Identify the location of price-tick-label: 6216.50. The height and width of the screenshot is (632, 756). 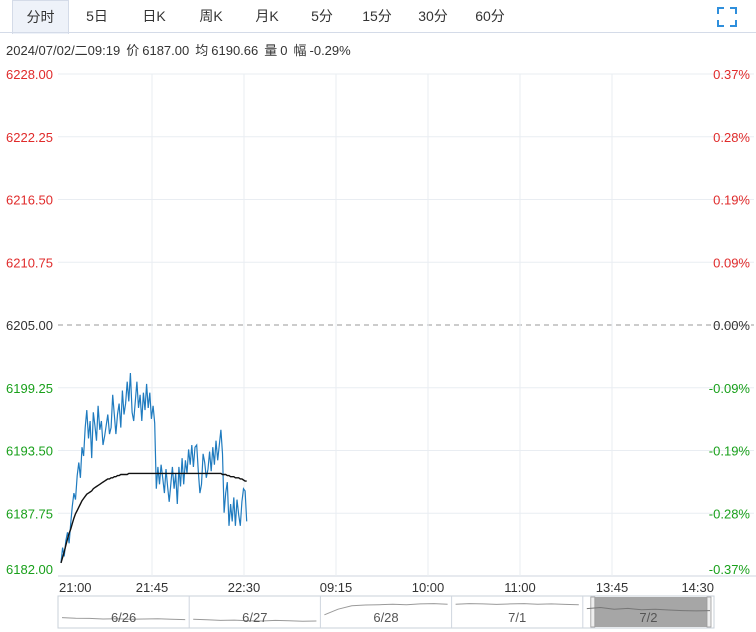
(29, 200).